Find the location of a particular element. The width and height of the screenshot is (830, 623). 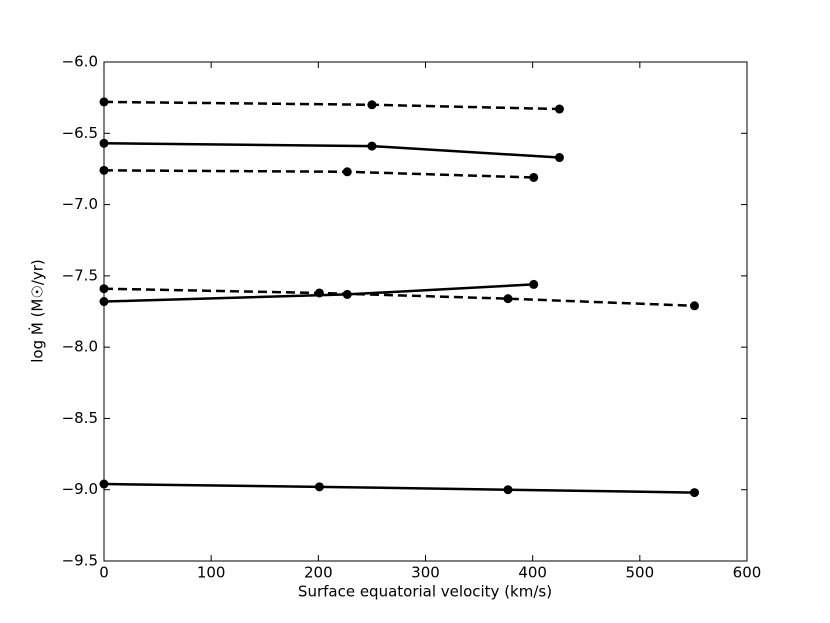

y-tick-label: −7.0 is located at coordinates (80, 204).